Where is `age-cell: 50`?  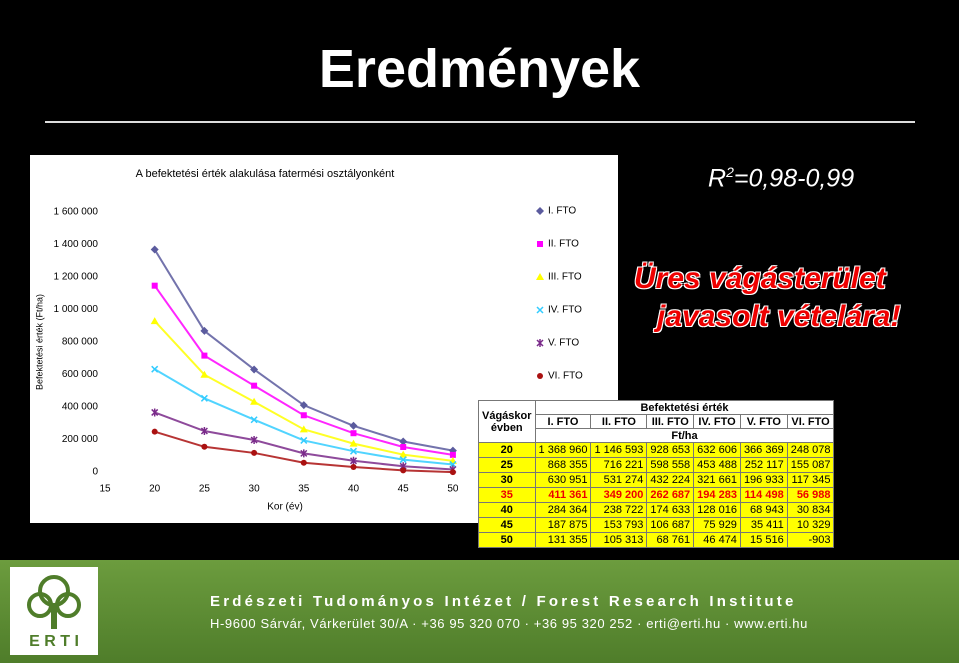 age-cell: 50 is located at coordinates (507, 540).